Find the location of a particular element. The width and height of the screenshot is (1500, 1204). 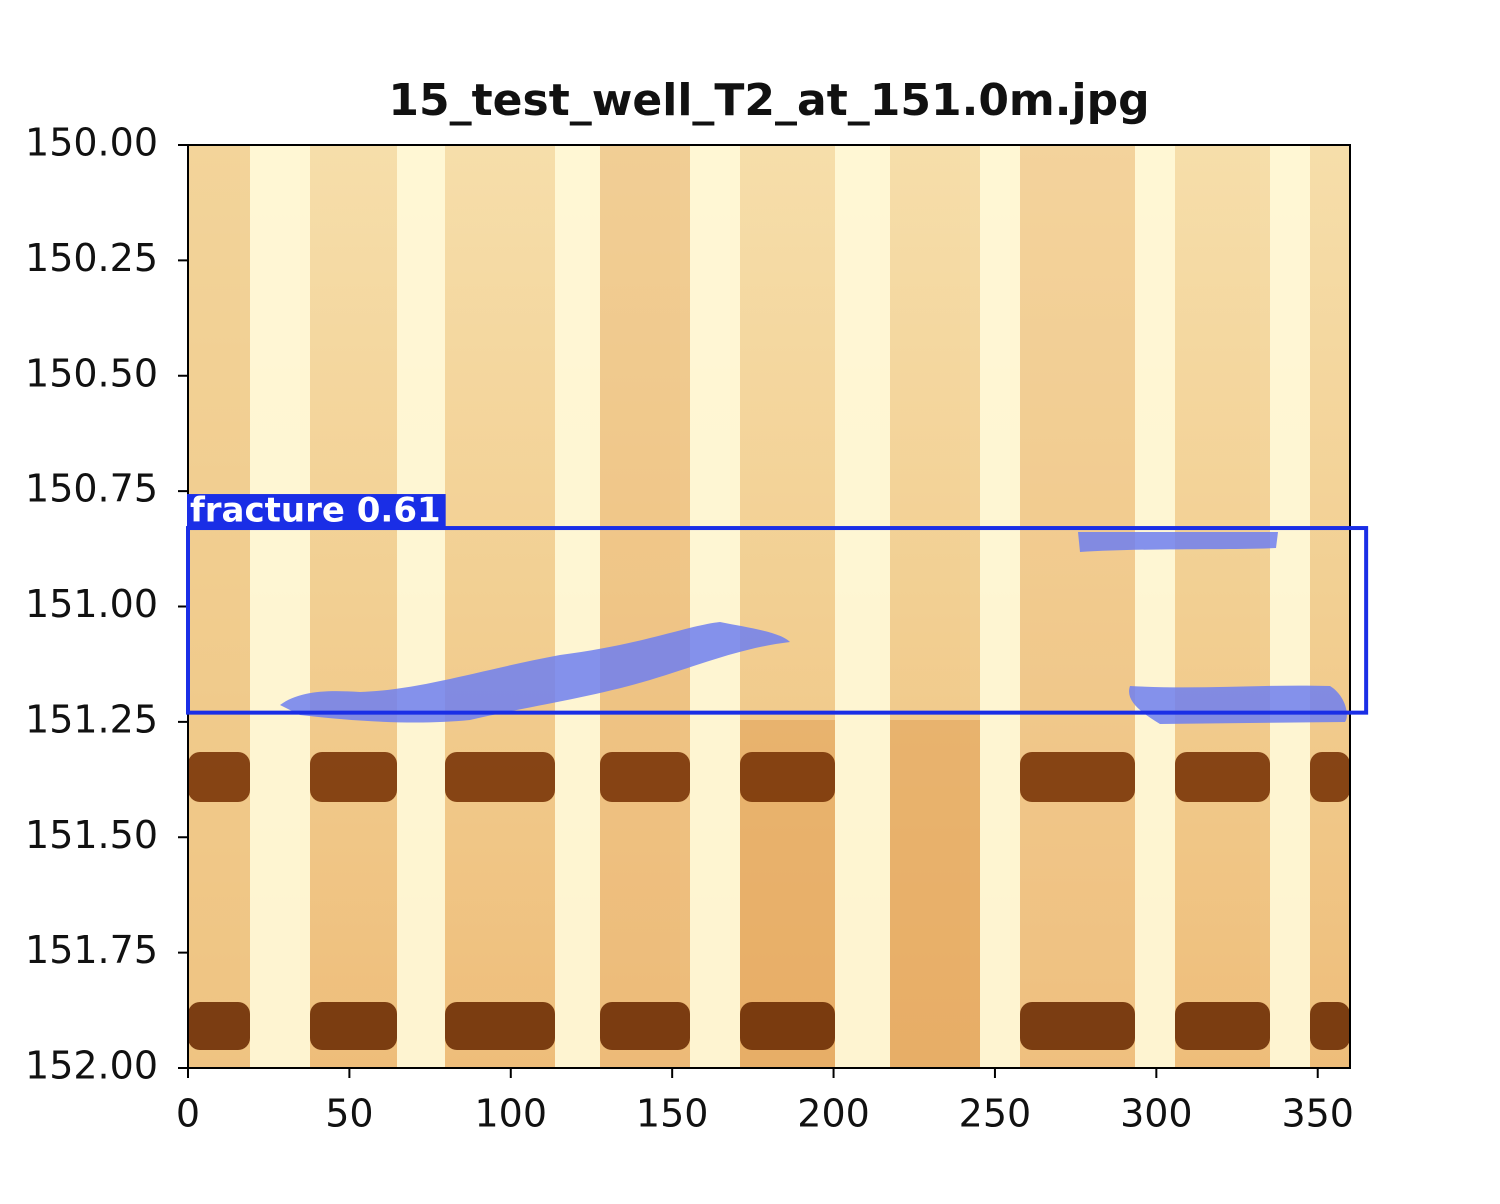

y-tick-label: 151.75 is located at coordinates (91, 950).